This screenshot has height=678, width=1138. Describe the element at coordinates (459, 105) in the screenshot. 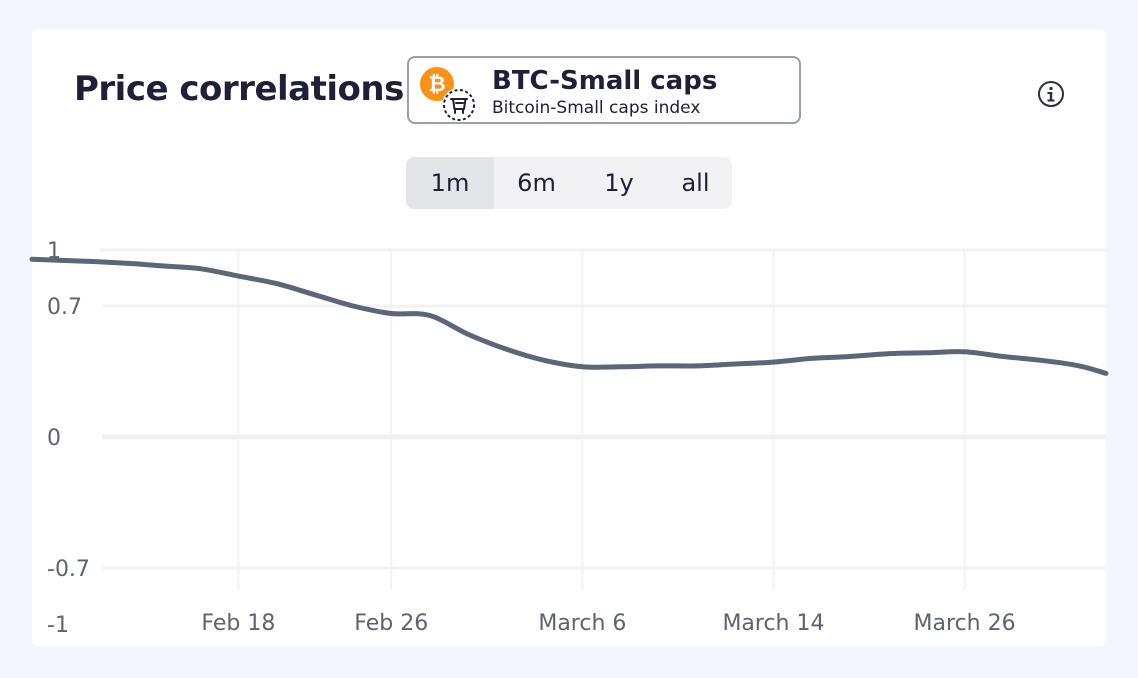

I see `basket-icon` at that location.